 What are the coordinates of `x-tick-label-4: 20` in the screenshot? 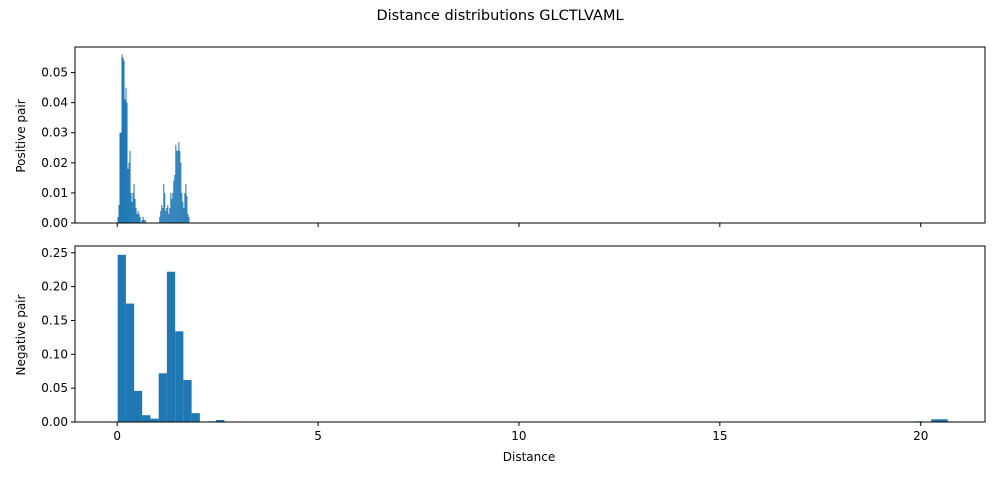 It's located at (920, 436).